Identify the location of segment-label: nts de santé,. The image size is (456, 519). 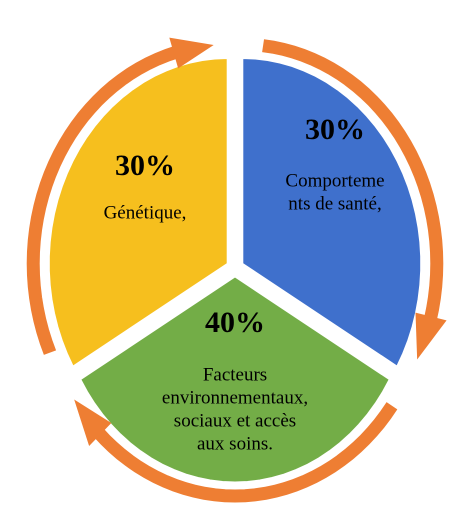
(334, 203).